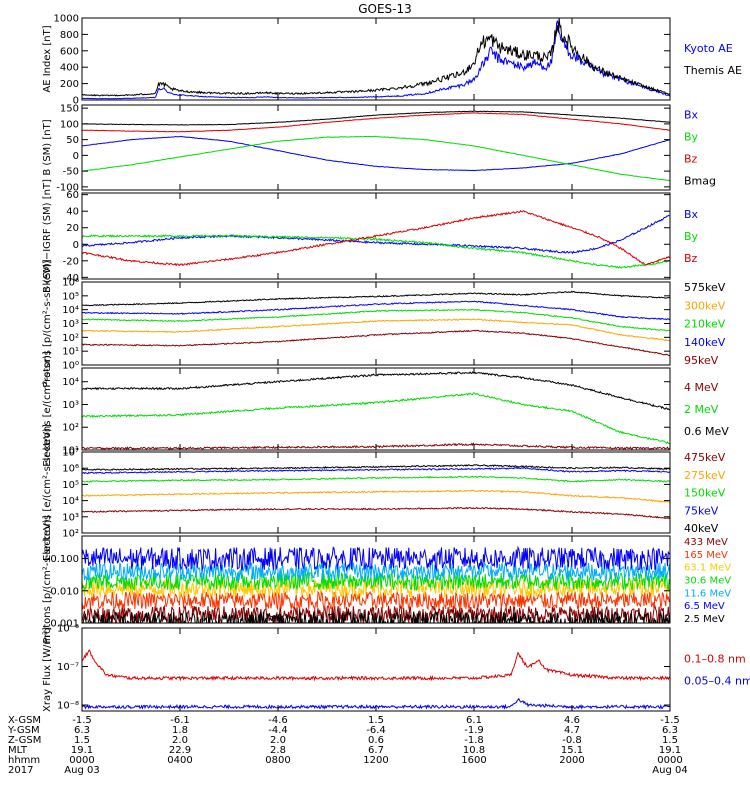 This screenshot has height=800, width=750. I want to click on series-line-165-mev, so click(376, 600).